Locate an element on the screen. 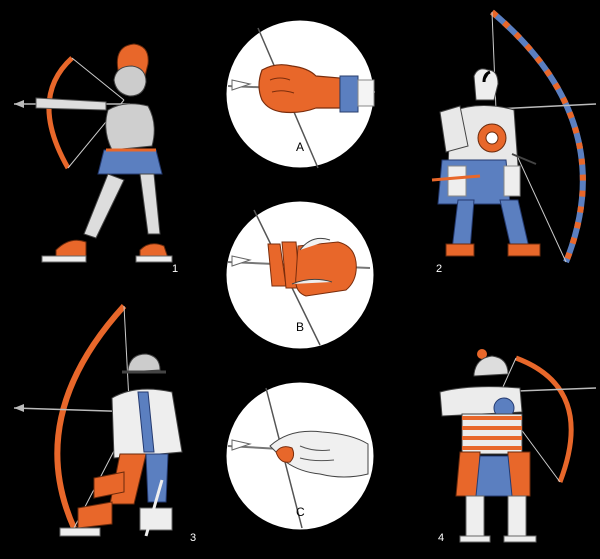  grip-c-label: C is located at coordinates (300, 512).